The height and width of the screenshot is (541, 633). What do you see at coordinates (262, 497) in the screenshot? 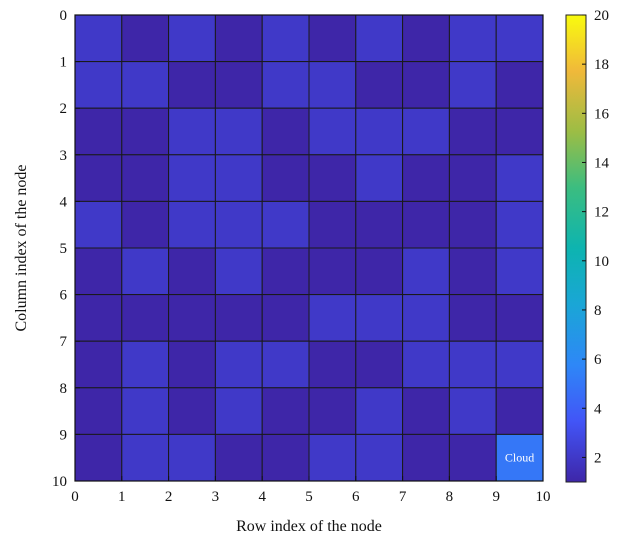
I see `x-tick-label: 4` at bounding box center [262, 497].